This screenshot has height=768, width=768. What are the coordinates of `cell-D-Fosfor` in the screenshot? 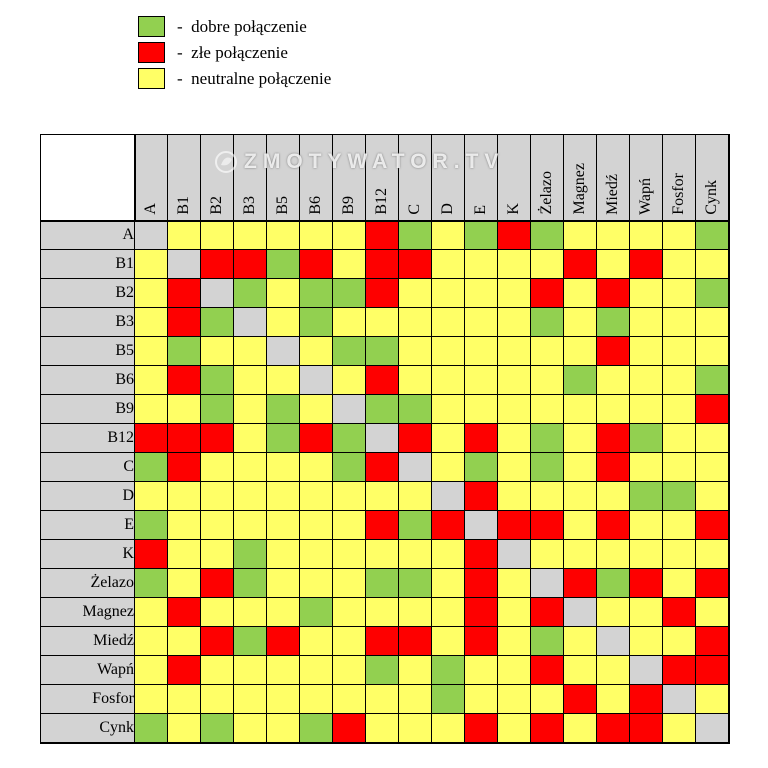 It's located at (679, 496).